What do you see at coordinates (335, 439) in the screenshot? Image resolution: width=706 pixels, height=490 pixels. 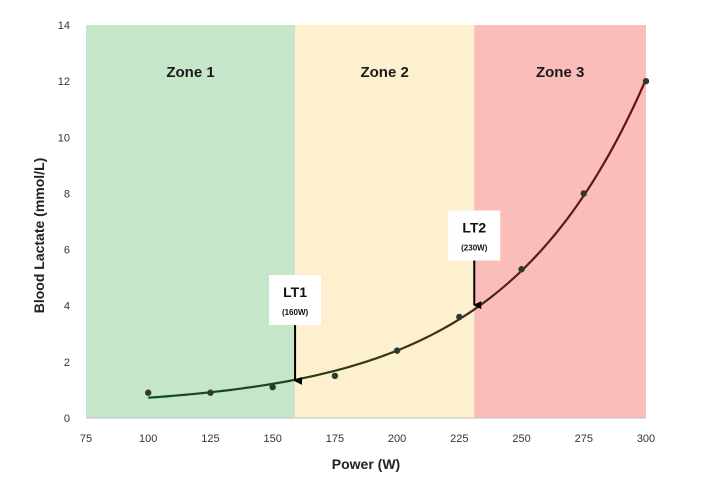 I see `x-tick-175: 175` at bounding box center [335, 439].